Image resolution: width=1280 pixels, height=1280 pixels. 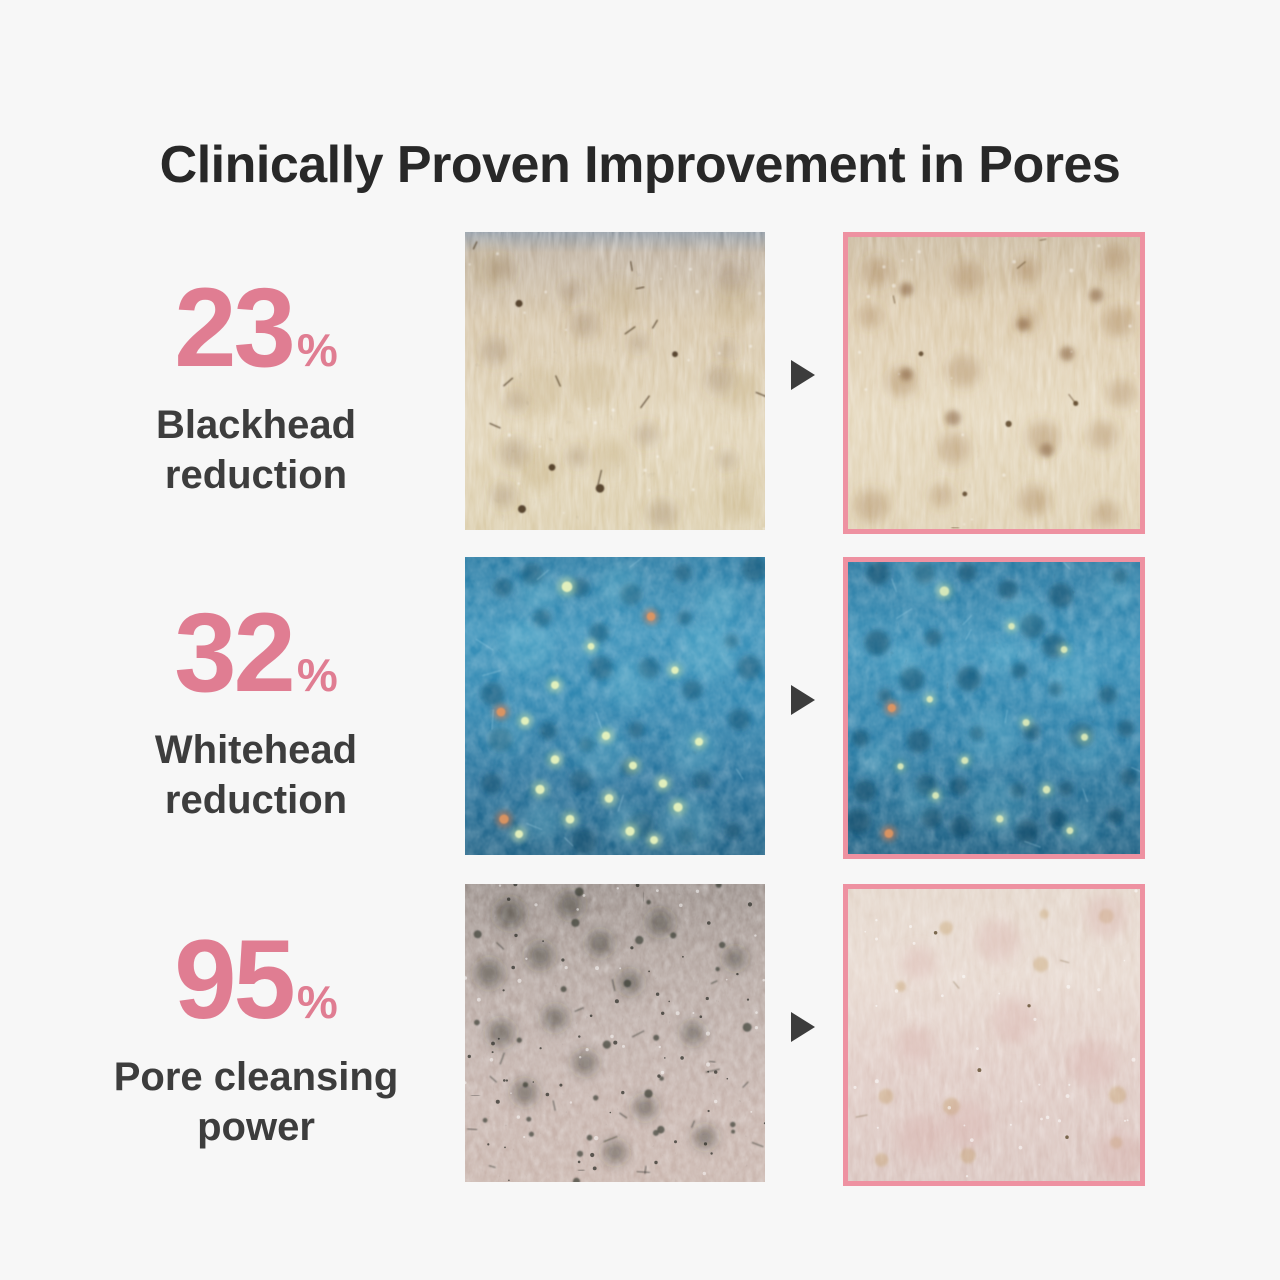 I want to click on stat-label-line1: Whitehead, so click(x=256, y=750).